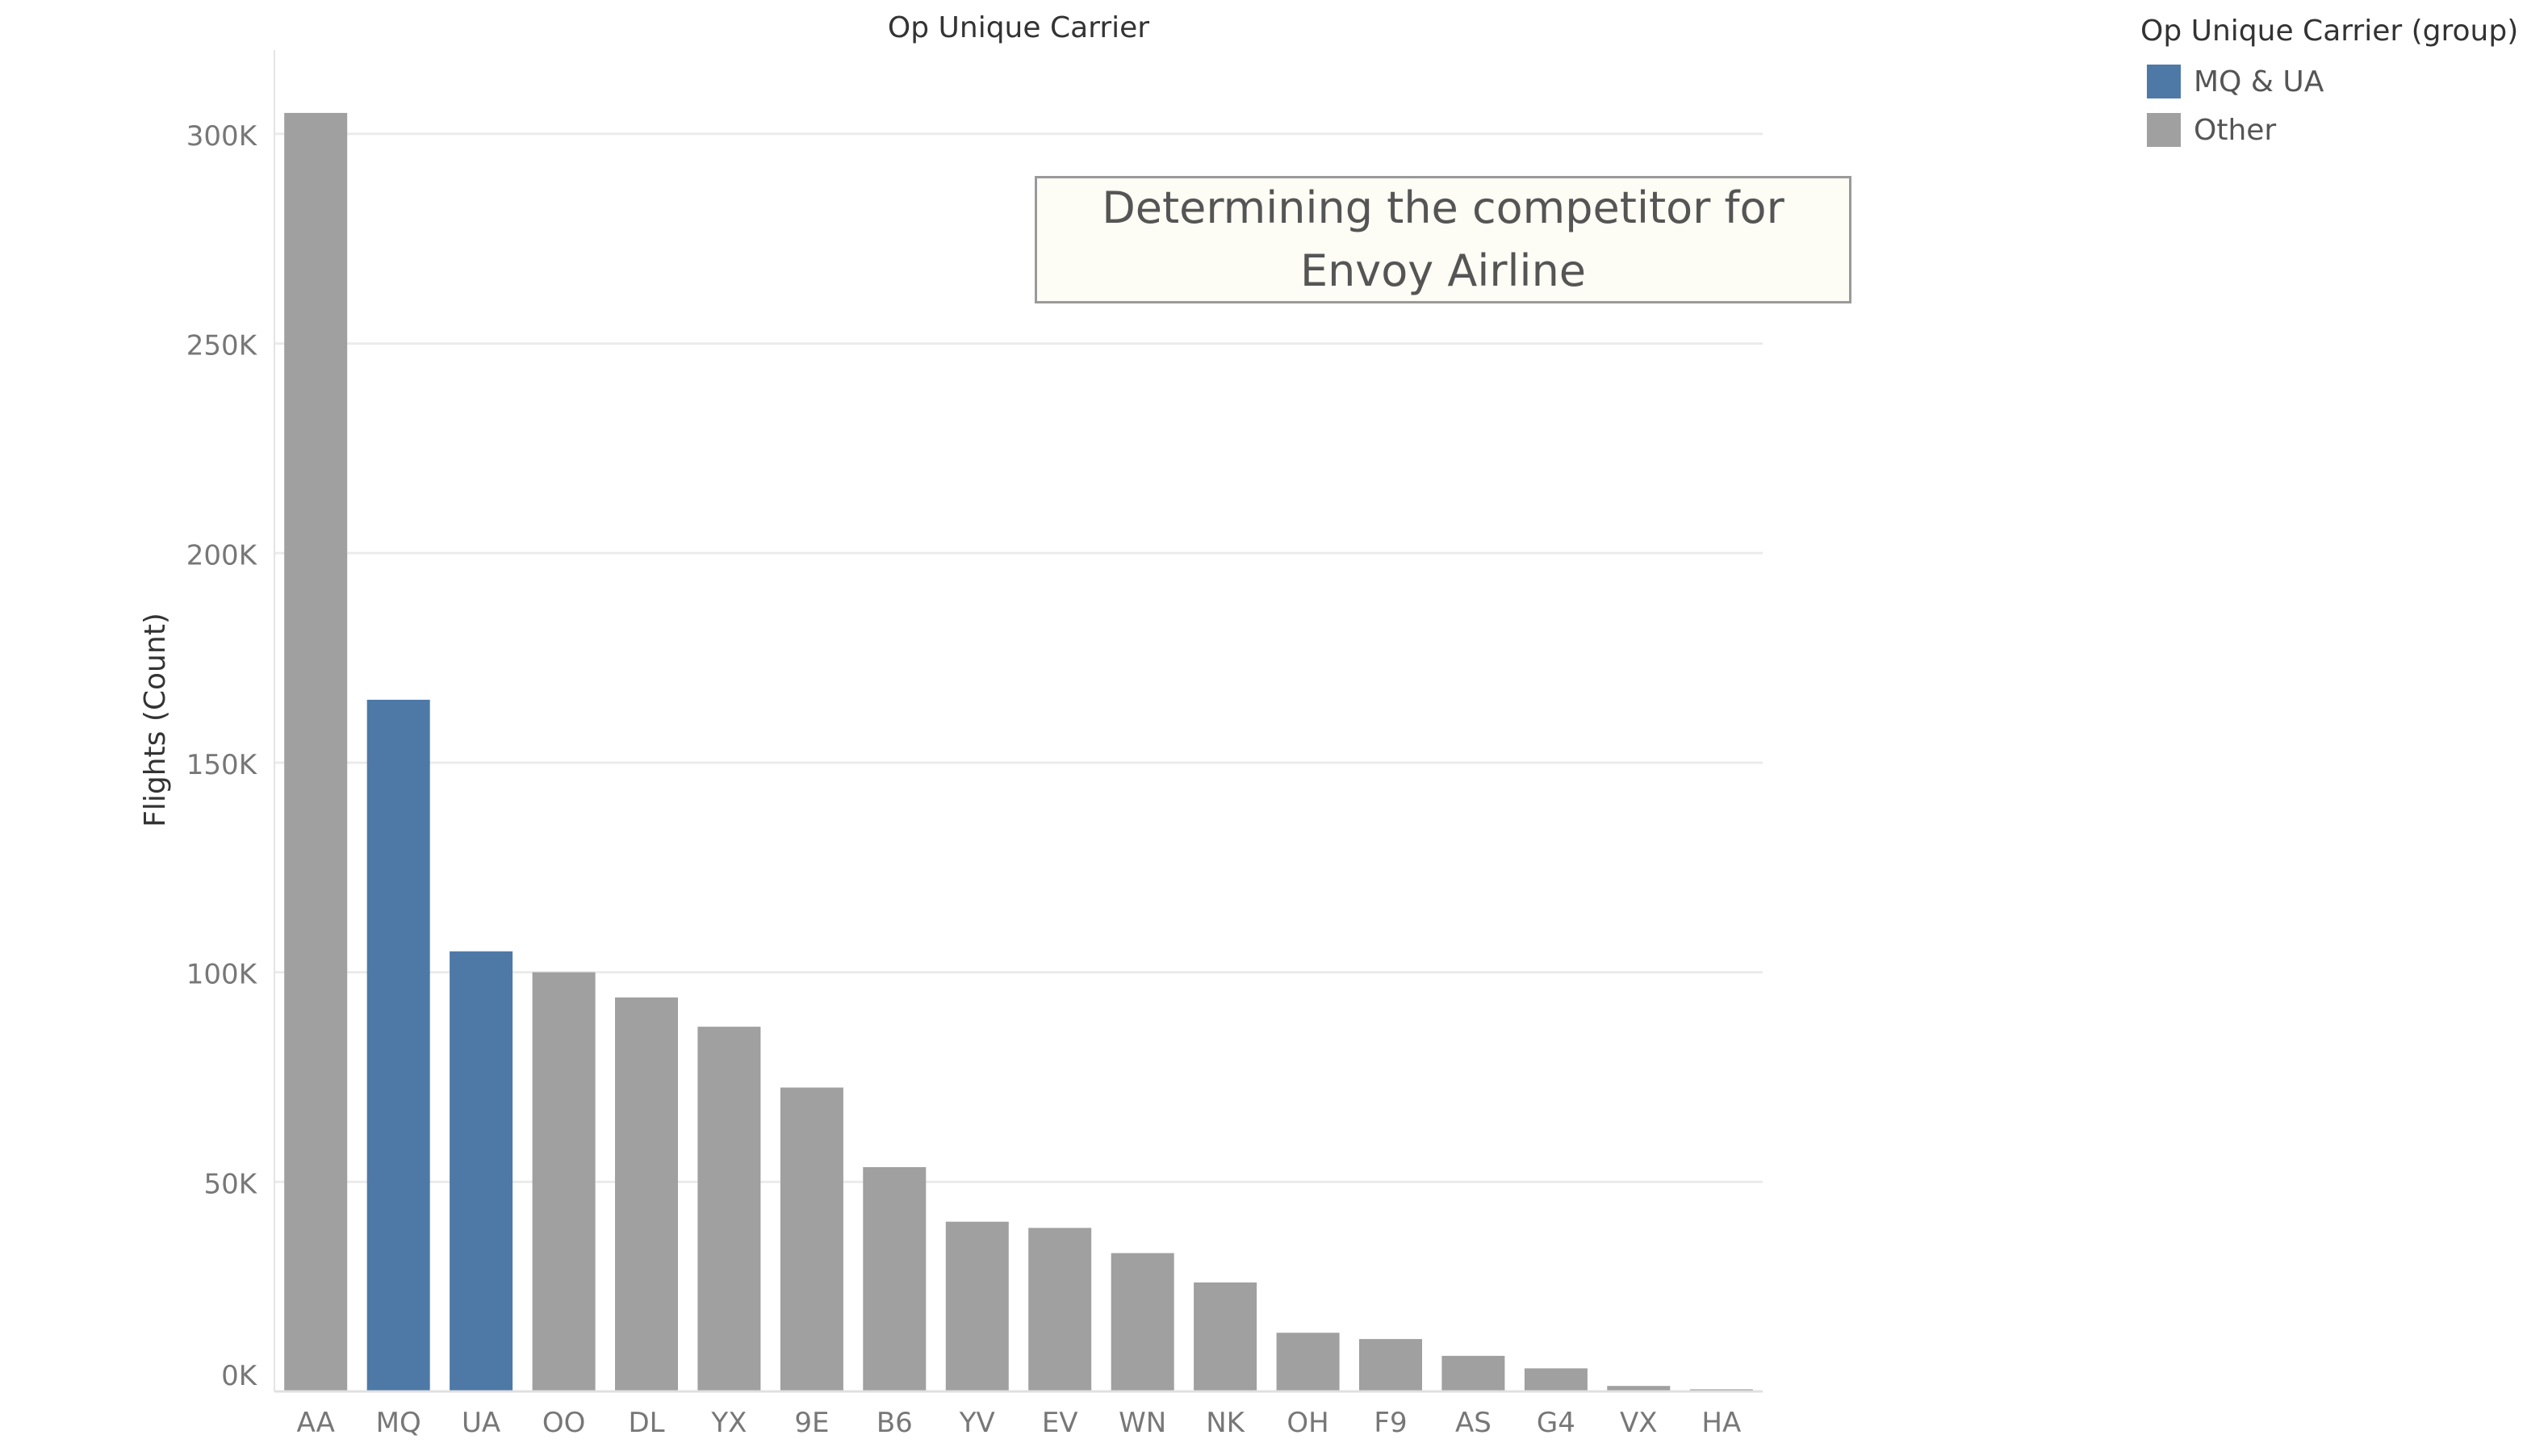 The image size is (2527, 1456). Describe the element at coordinates (564, 1423) in the screenshot. I see `x-tick-label-oo: OO` at that location.